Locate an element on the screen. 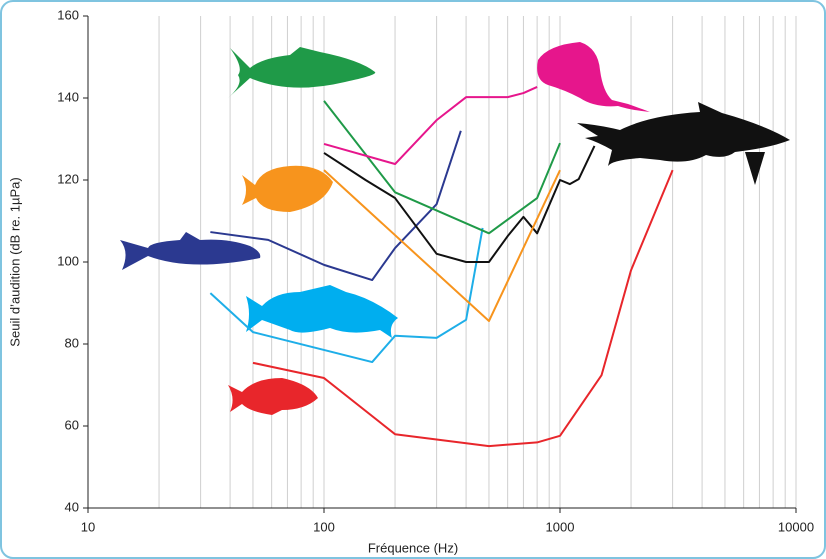 This screenshot has height=559, width=826. y-tick-label: 60 is located at coordinates (72, 424).